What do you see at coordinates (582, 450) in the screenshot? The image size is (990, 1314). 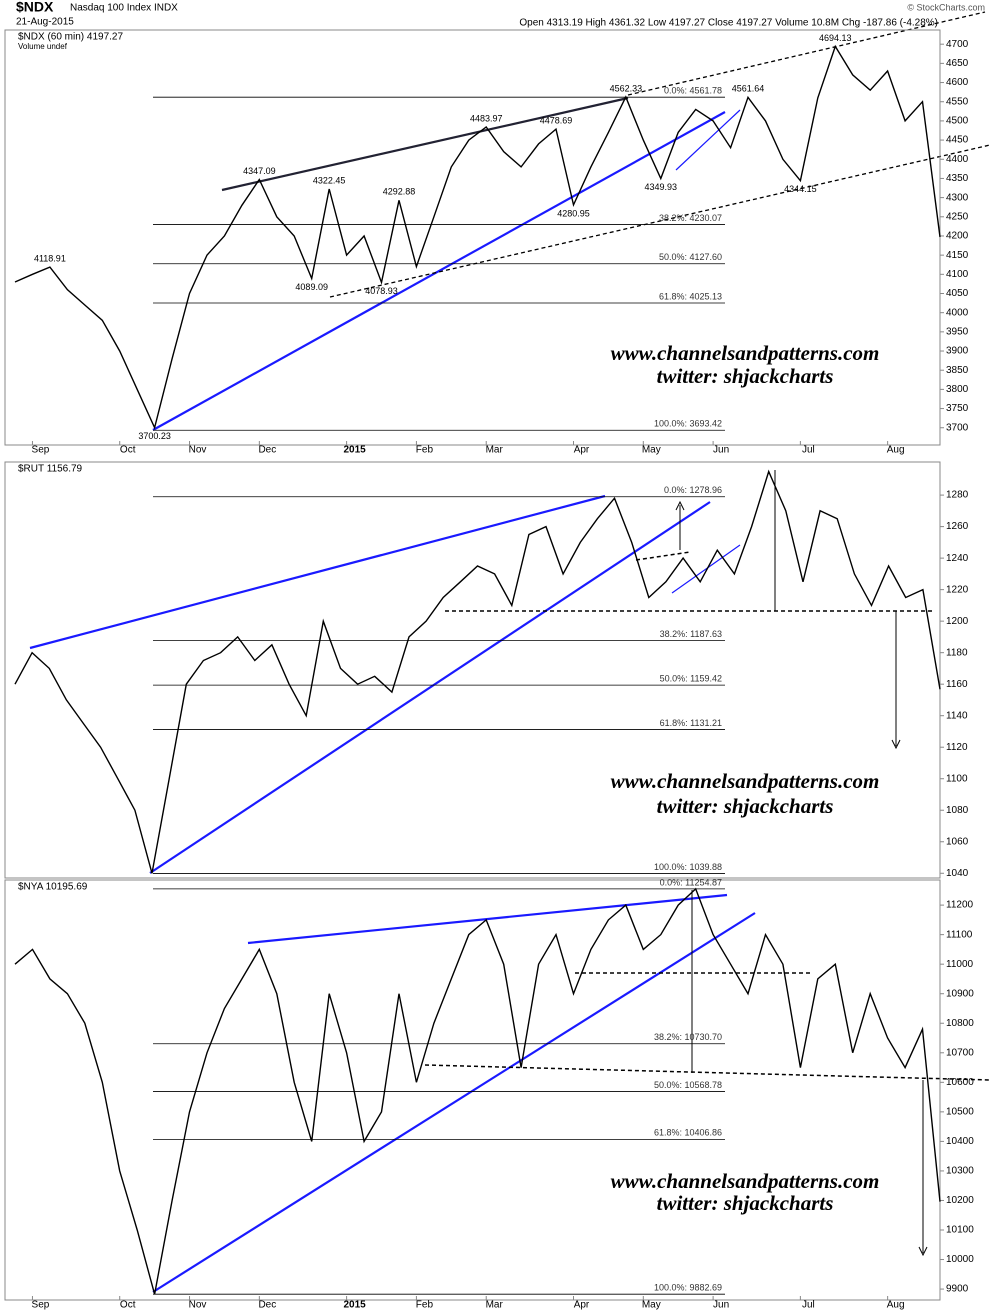 I see `x-tick-label: Apr` at bounding box center [582, 450].